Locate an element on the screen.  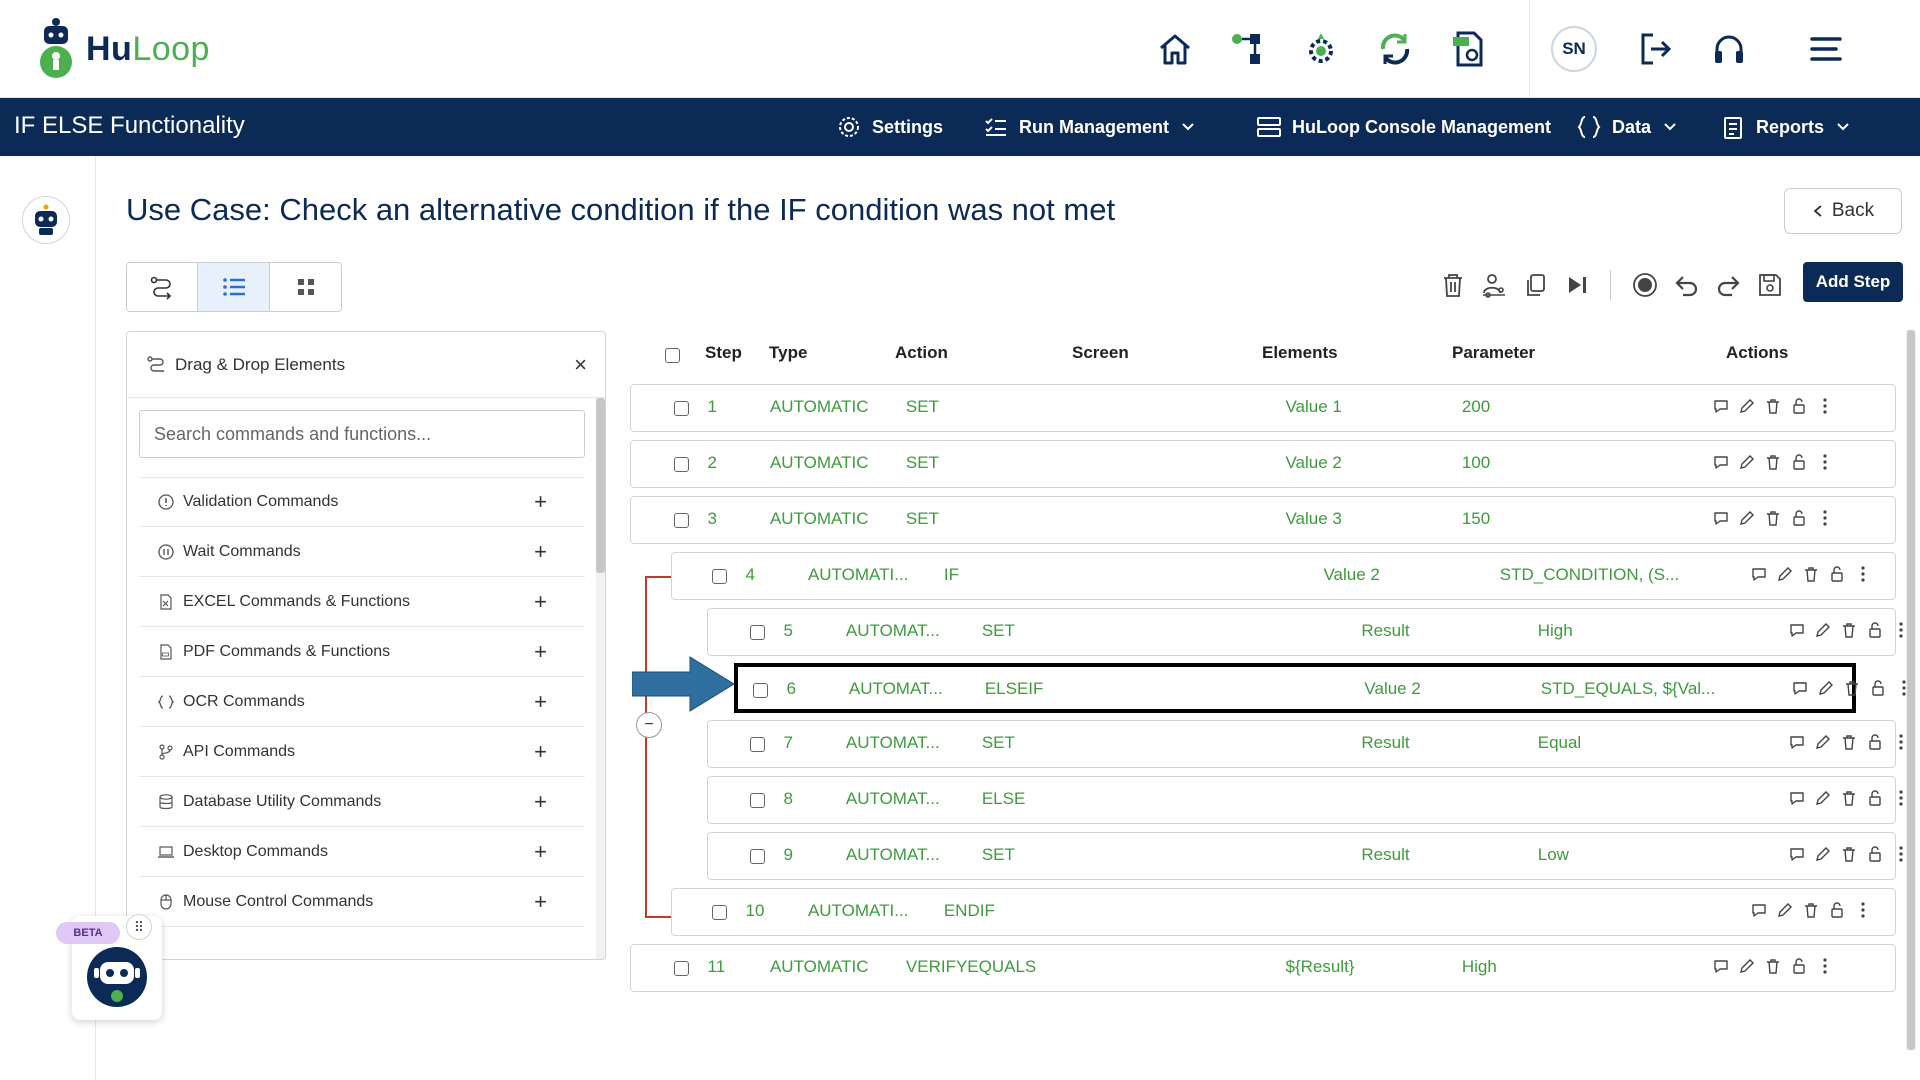
command-category-validation: Validation Commands + is located at coordinates (362, 502).